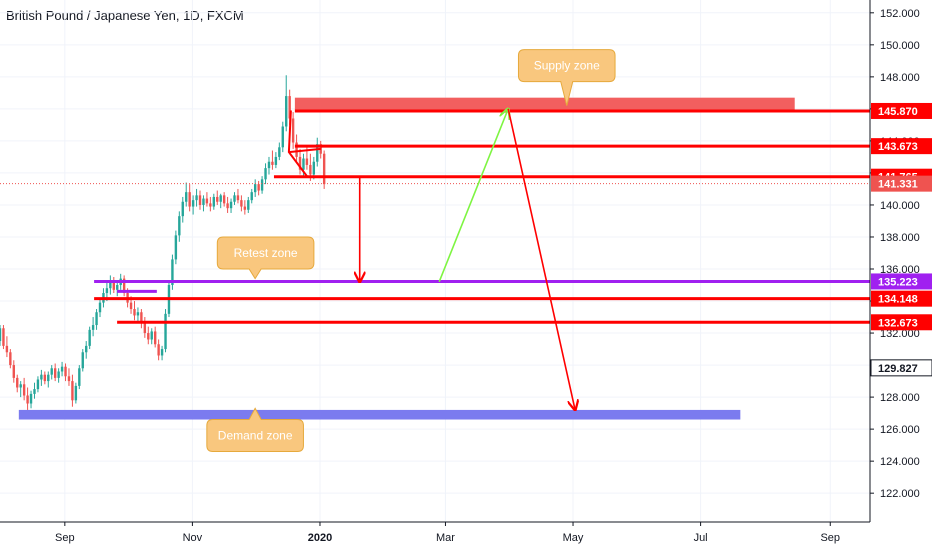 The width and height of the screenshot is (932, 550). Describe the element at coordinates (898, 147) in the screenshot. I see `price-label-text: 143.673` at that location.